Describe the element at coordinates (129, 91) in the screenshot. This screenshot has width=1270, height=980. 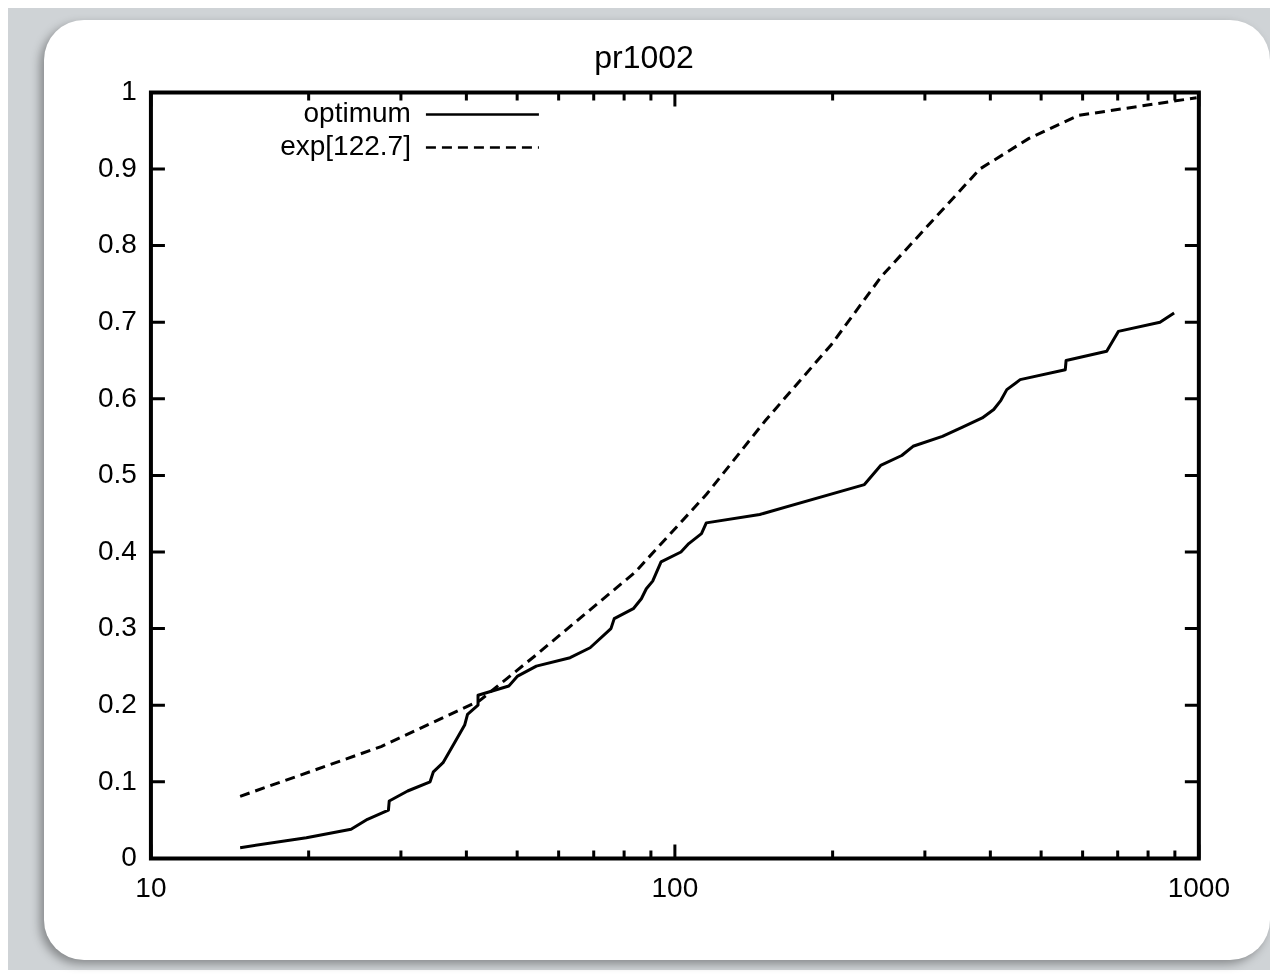
I see `y-tick-label: 1` at that location.